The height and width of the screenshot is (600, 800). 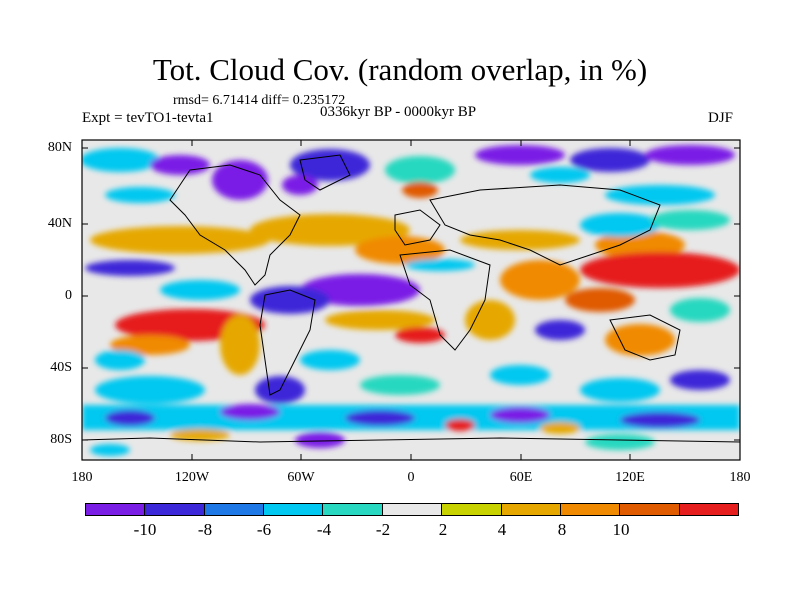 I want to click on lat-label-80n: 80N, so click(x=59, y=147).